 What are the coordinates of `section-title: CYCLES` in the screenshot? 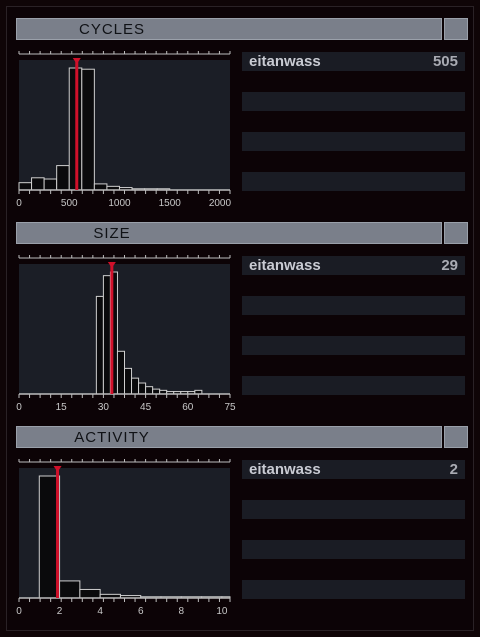 It's located at (112, 29).